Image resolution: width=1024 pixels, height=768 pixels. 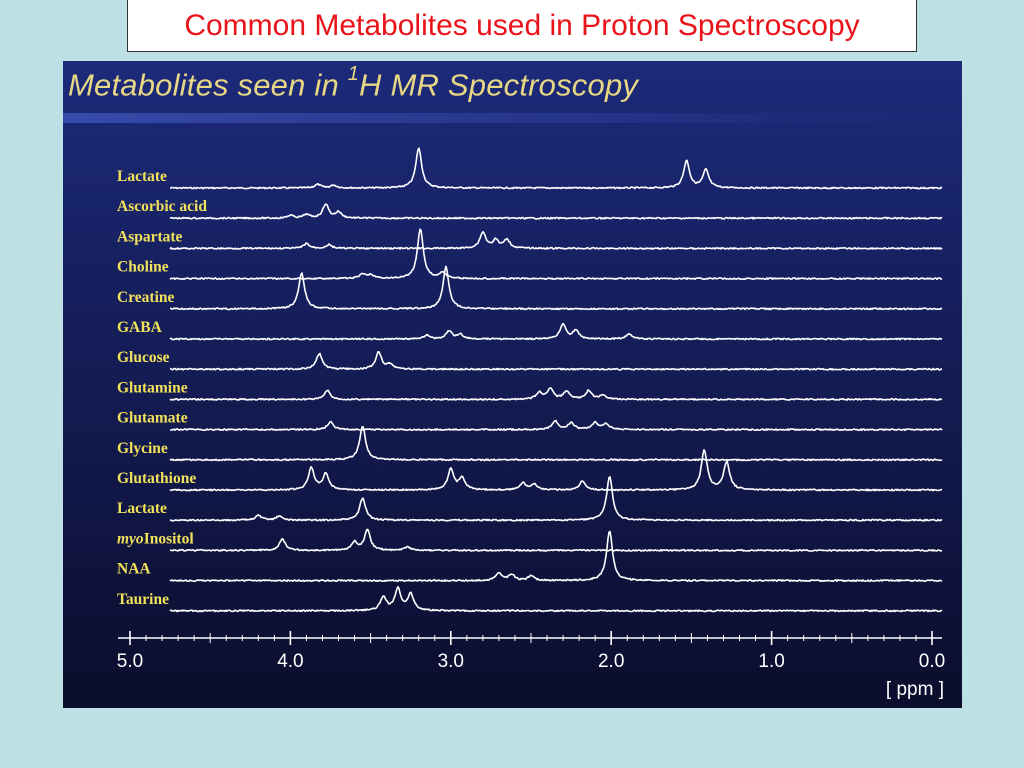 What do you see at coordinates (611, 661) in the screenshot?
I see `x-tick-label-2-0: 2.0` at bounding box center [611, 661].